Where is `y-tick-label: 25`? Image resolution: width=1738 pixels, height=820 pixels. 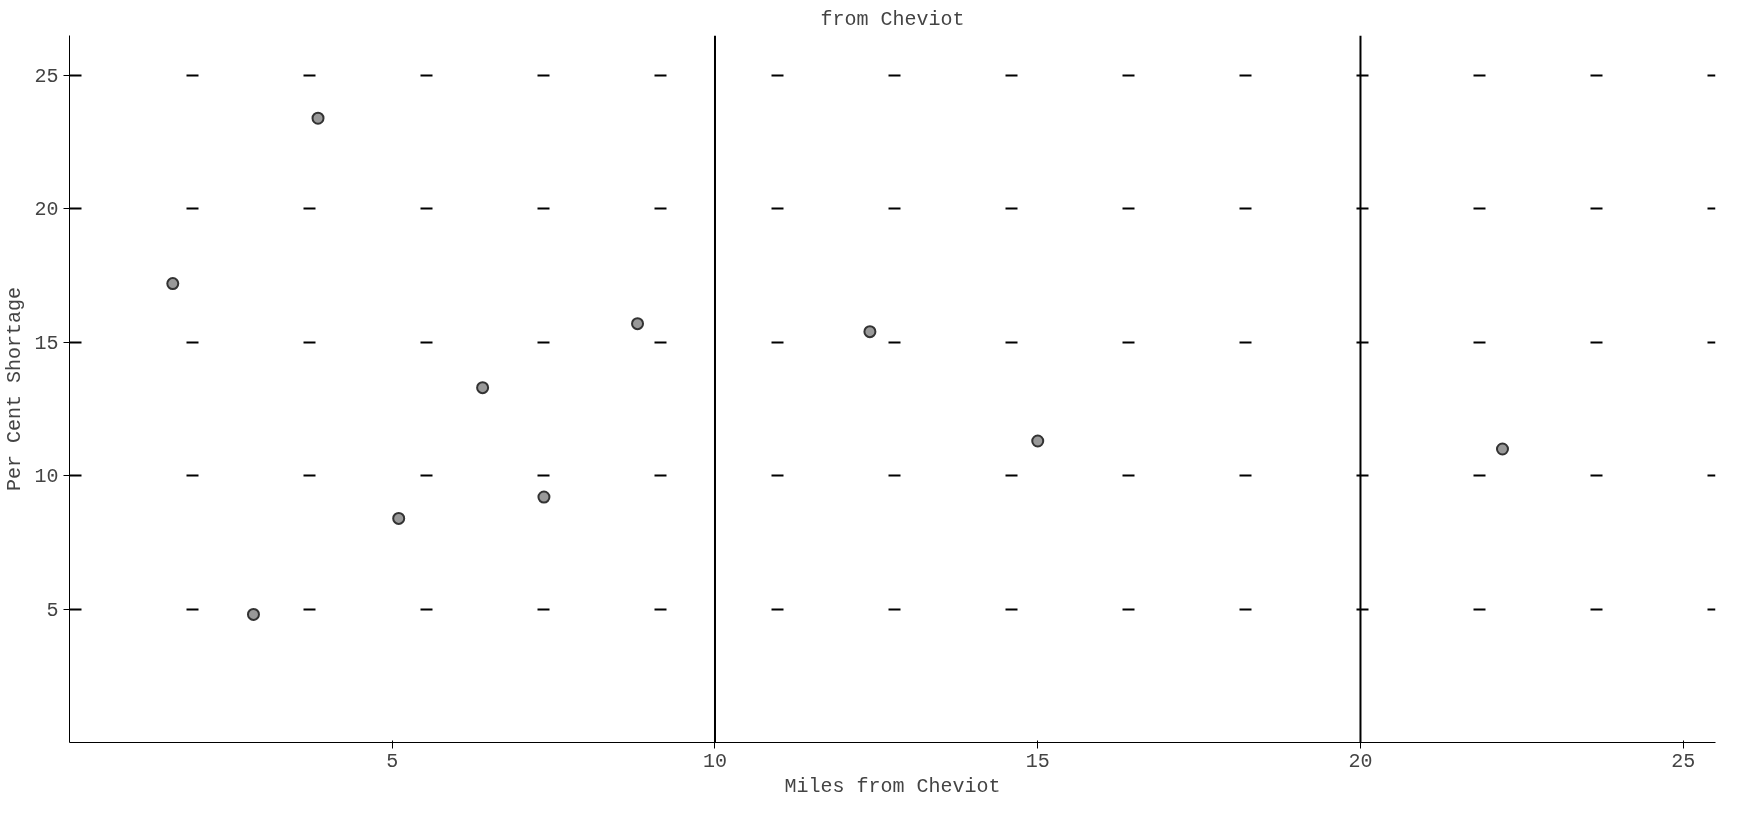
y-tick-label: 25 is located at coordinates (46, 77).